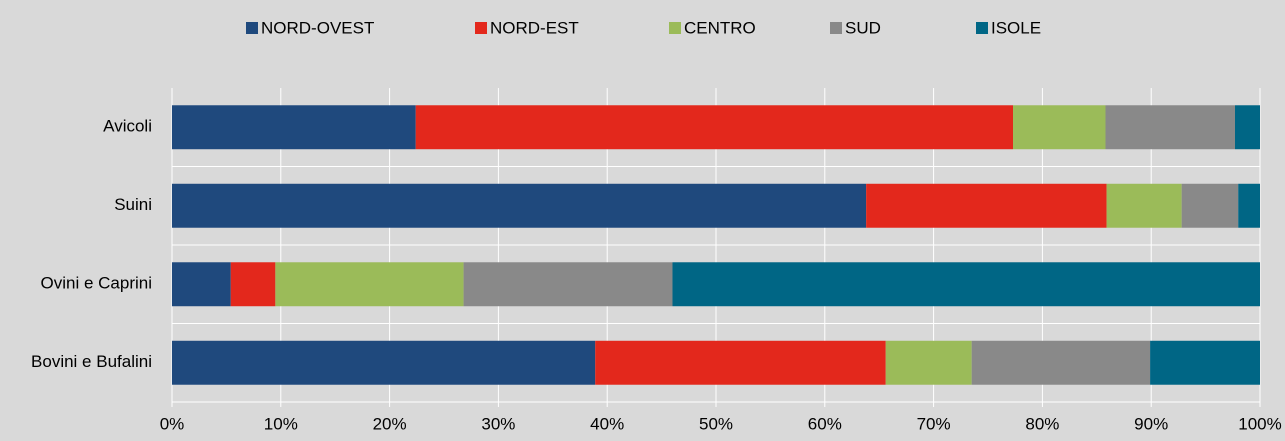  I want to click on y-tick-label: Ovini e Caprini, so click(97, 283).